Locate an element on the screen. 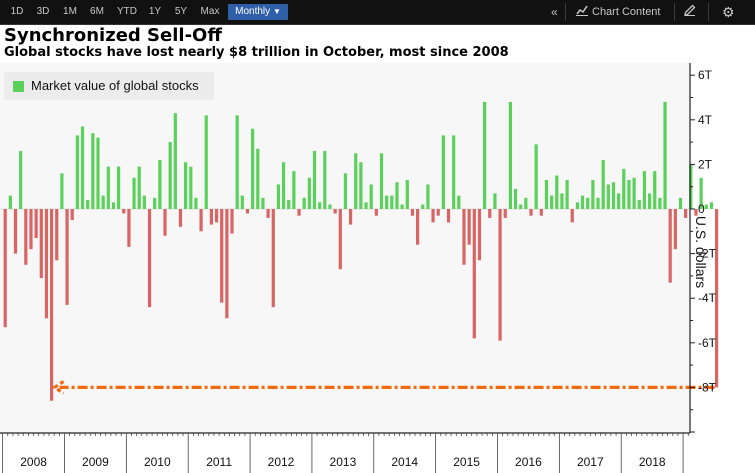 This screenshot has width=755, height=473. y-axis-title: U.S. dollars is located at coordinates (701, 252).